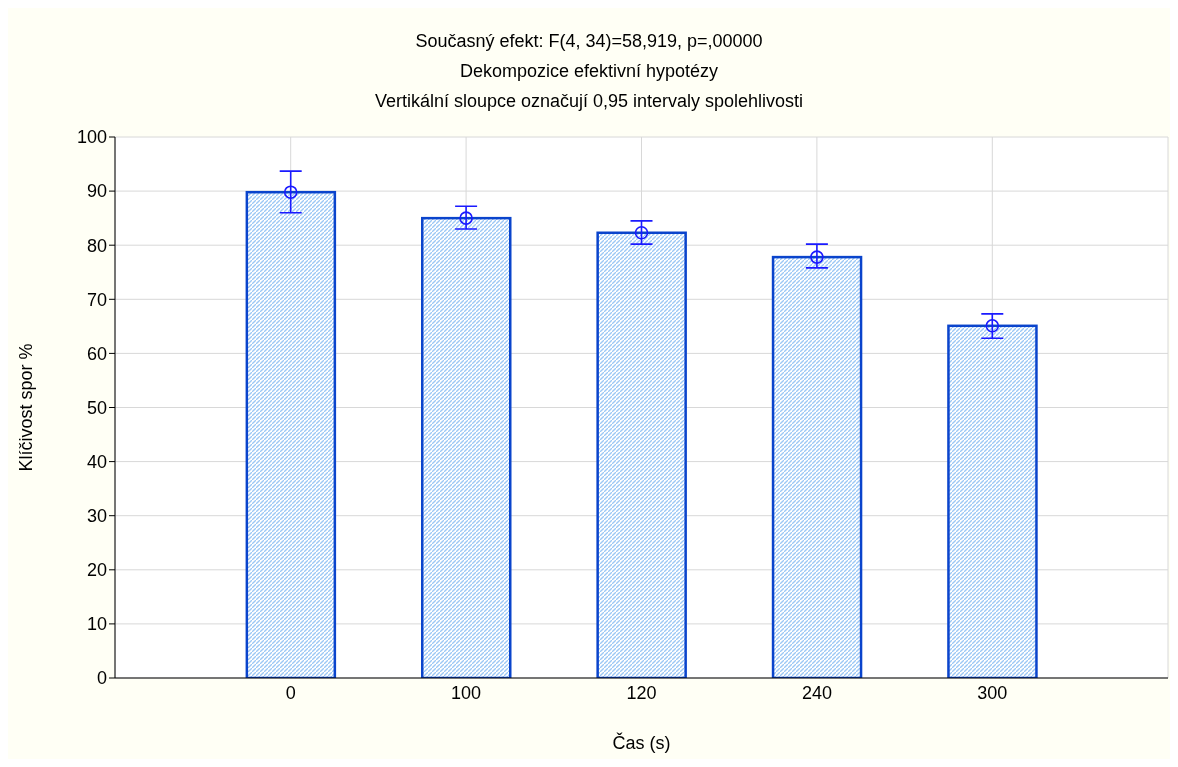 The image size is (1178, 767). What do you see at coordinates (96, 191) in the screenshot?
I see `y-tick-label: 90` at bounding box center [96, 191].